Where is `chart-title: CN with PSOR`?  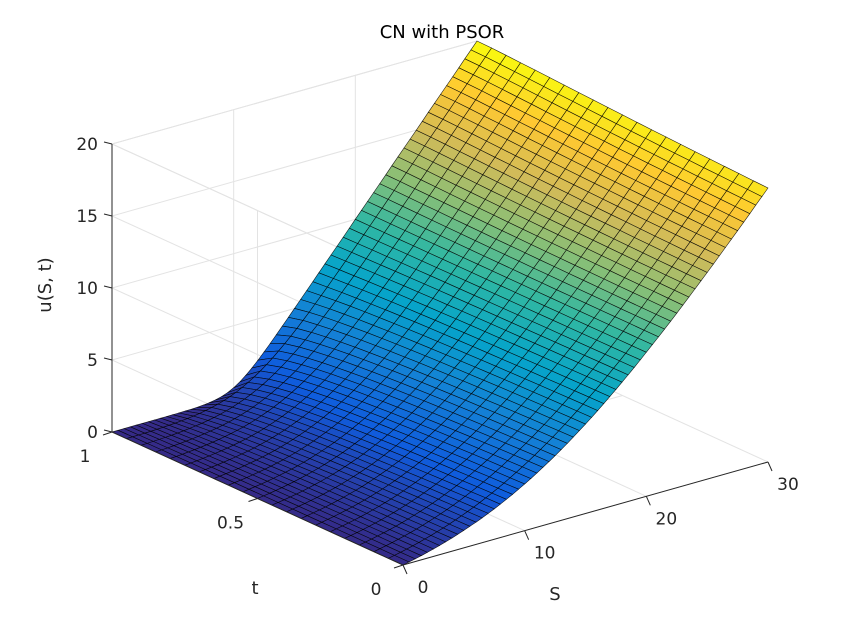 chart-title: CN with PSOR is located at coordinates (442, 32).